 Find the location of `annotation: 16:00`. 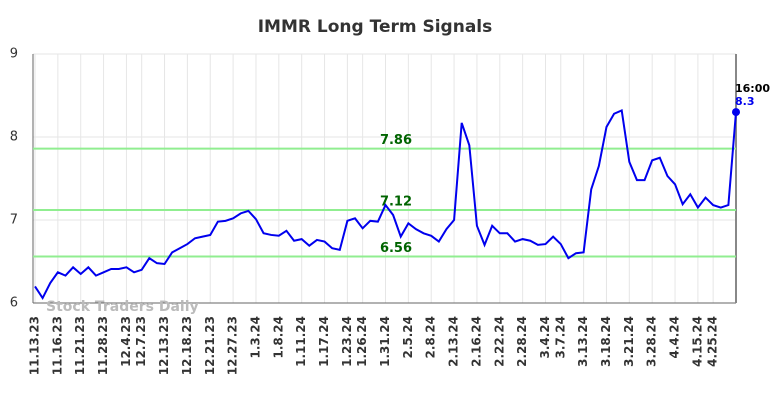

annotation: 16:00 is located at coordinates (752, 88).